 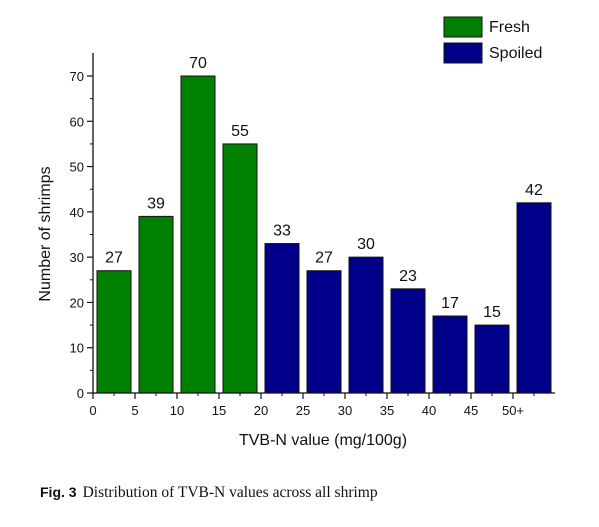 What do you see at coordinates (471, 410) in the screenshot?
I see `x-tick-label: 45` at bounding box center [471, 410].